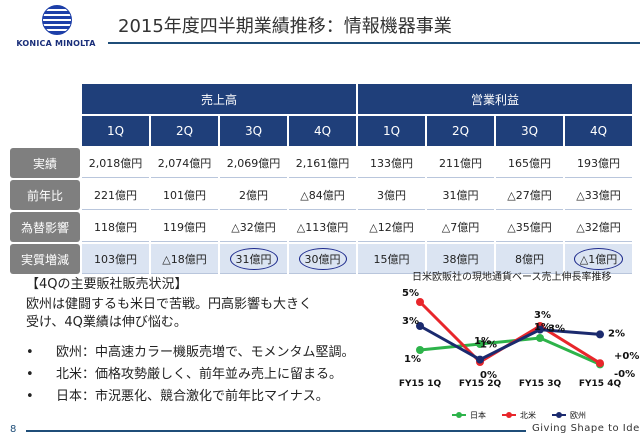  I want to click on title-divider, so click(374, 43).